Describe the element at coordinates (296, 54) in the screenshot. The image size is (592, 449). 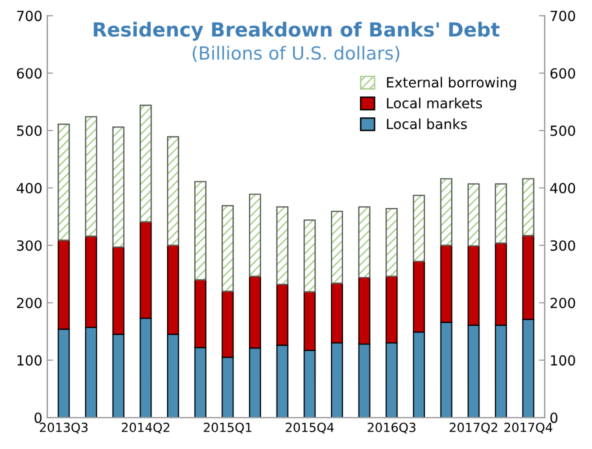
I see `text: (Billions of U.S. dollars)` at that location.